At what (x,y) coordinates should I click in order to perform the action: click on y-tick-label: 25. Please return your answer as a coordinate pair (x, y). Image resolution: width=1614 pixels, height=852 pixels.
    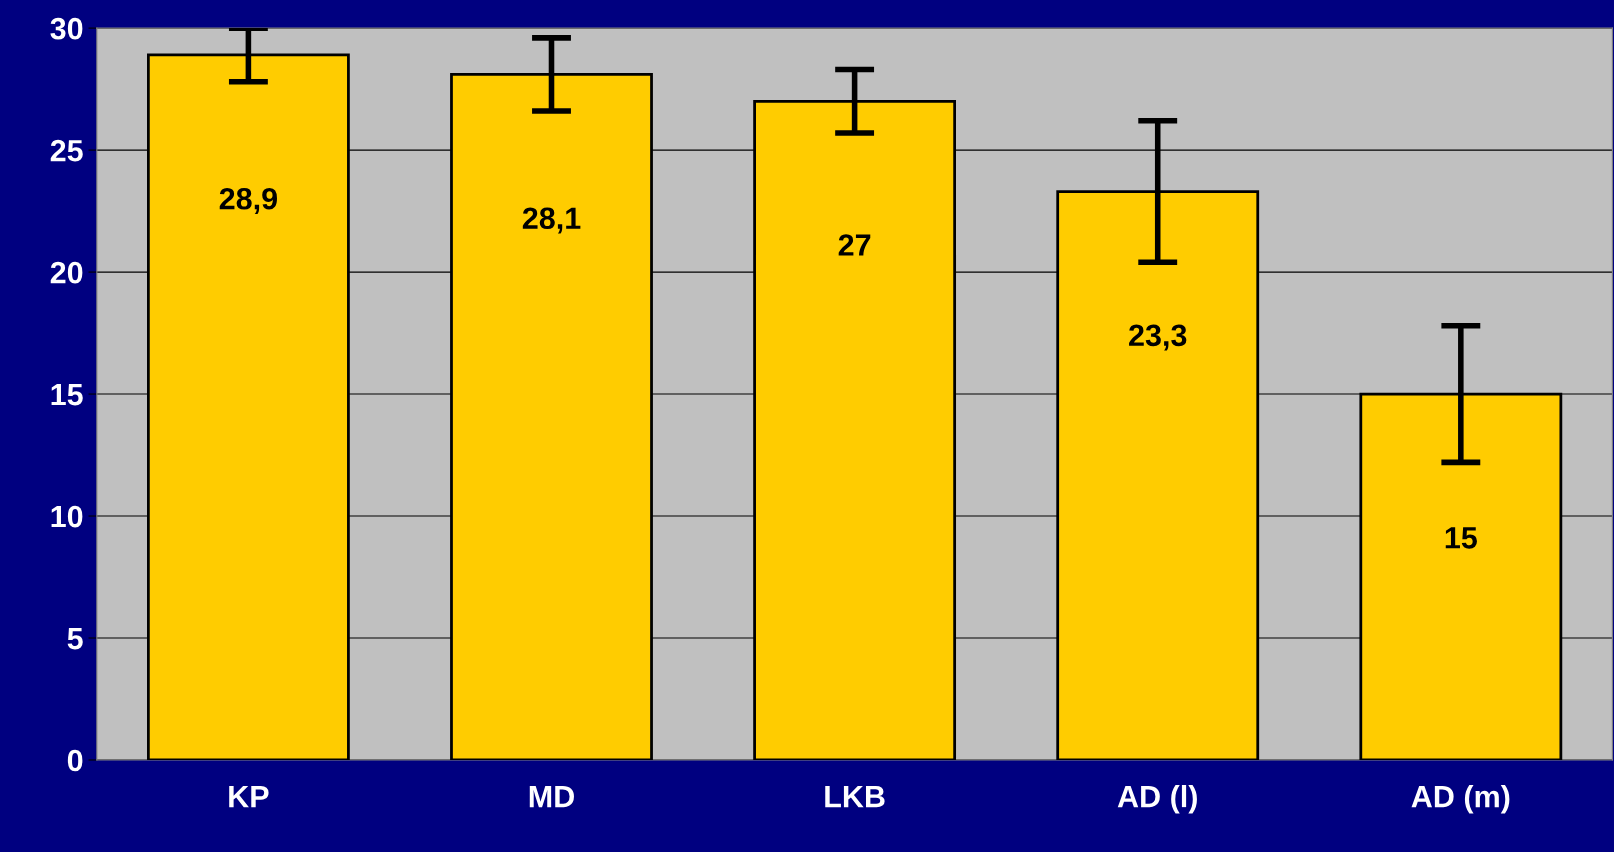
    Looking at the image, I should click on (66, 150).